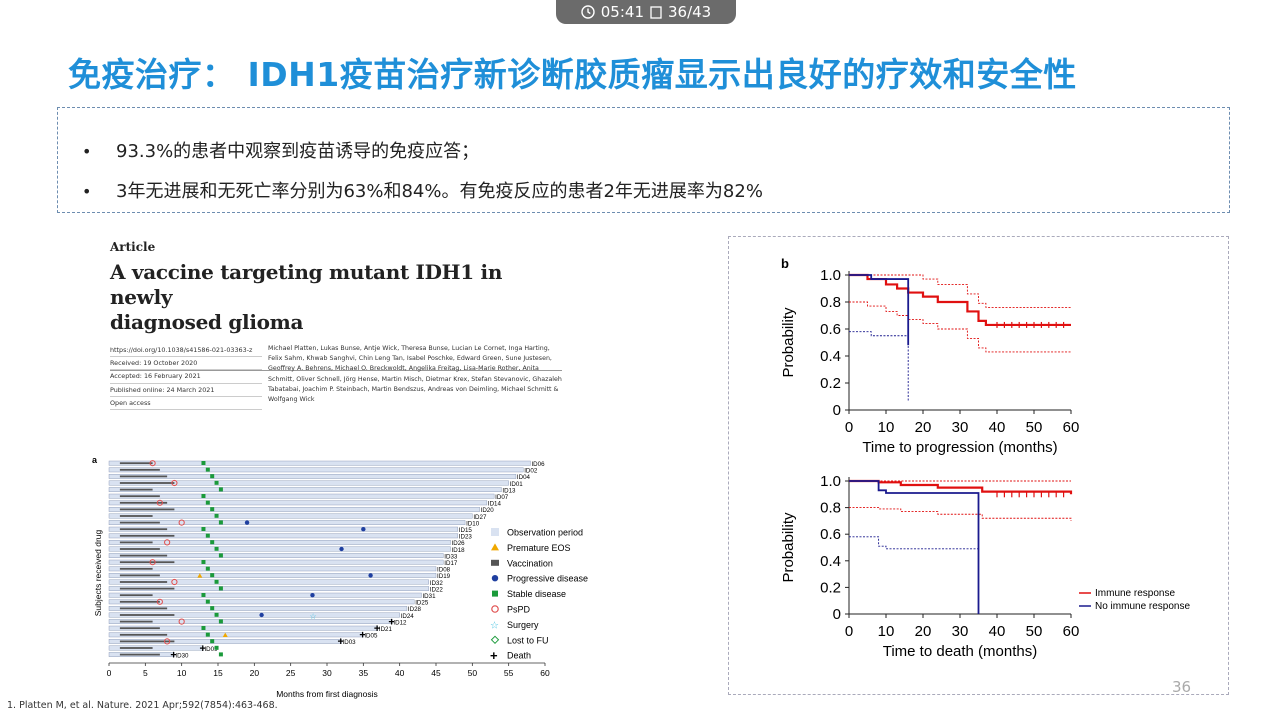  What do you see at coordinates (785, 263) in the screenshot?
I see `panel-label: b` at bounding box center [785, 263].